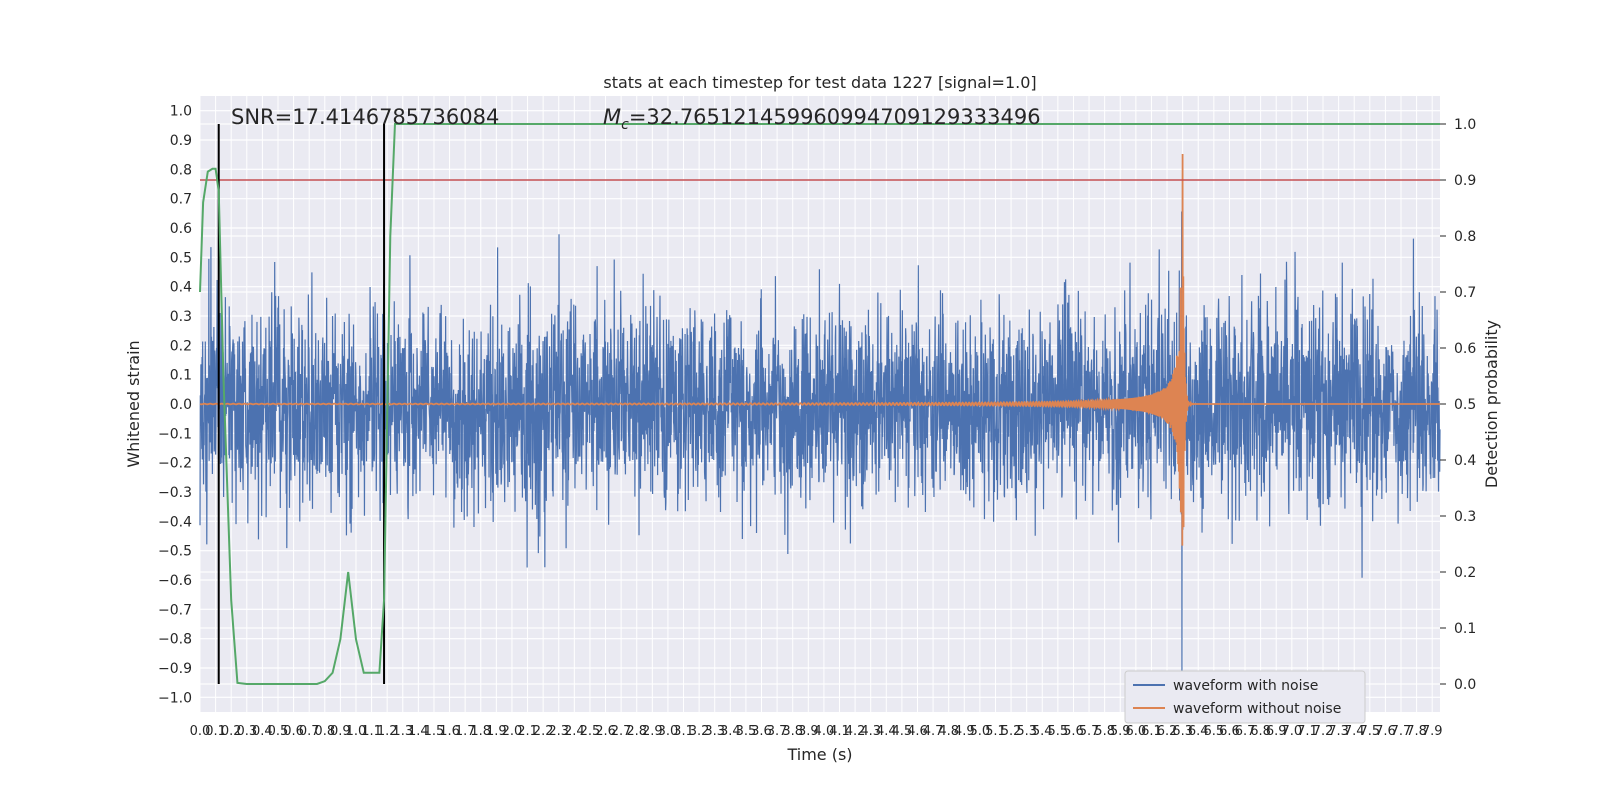 Image resolution: width=1600 pixels, height=800 pixels. Describe the element at coordinates (496, 731) in the screenshot. I see `x-tick-label: 1.9` at that location.